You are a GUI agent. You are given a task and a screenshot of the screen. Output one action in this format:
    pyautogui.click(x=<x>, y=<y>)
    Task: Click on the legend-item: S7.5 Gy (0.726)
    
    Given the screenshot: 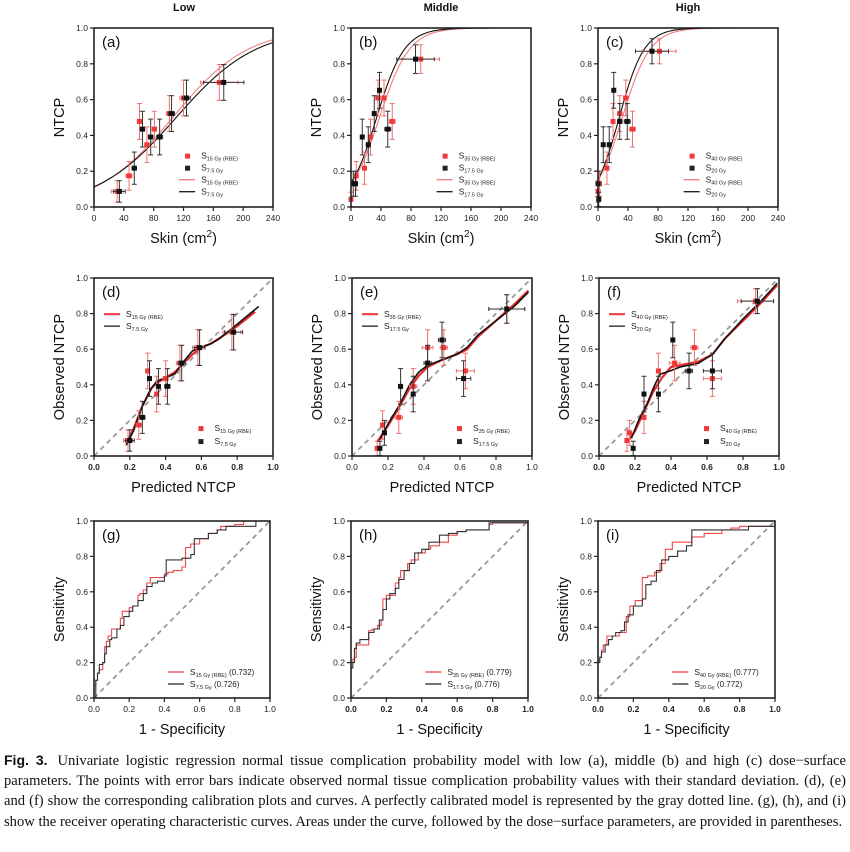 What is the action you would take?
    pyautogui.click(x=203, y=685)
    